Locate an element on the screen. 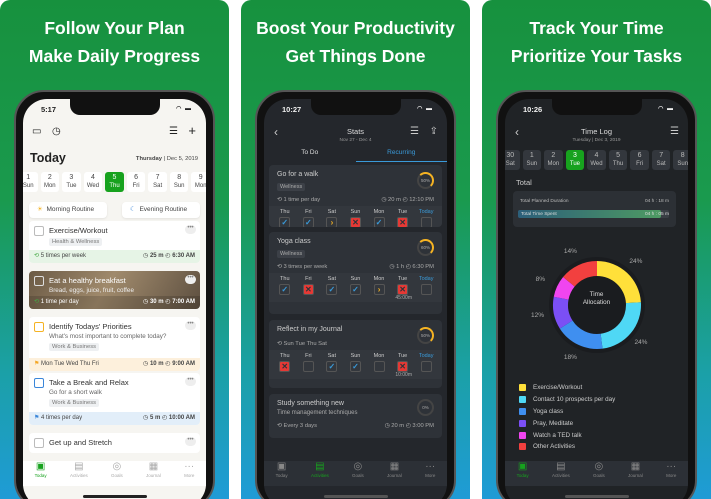 This screenshot has height=499, width=711. date-30: 30 Sat is located at coordinates (512, 160).